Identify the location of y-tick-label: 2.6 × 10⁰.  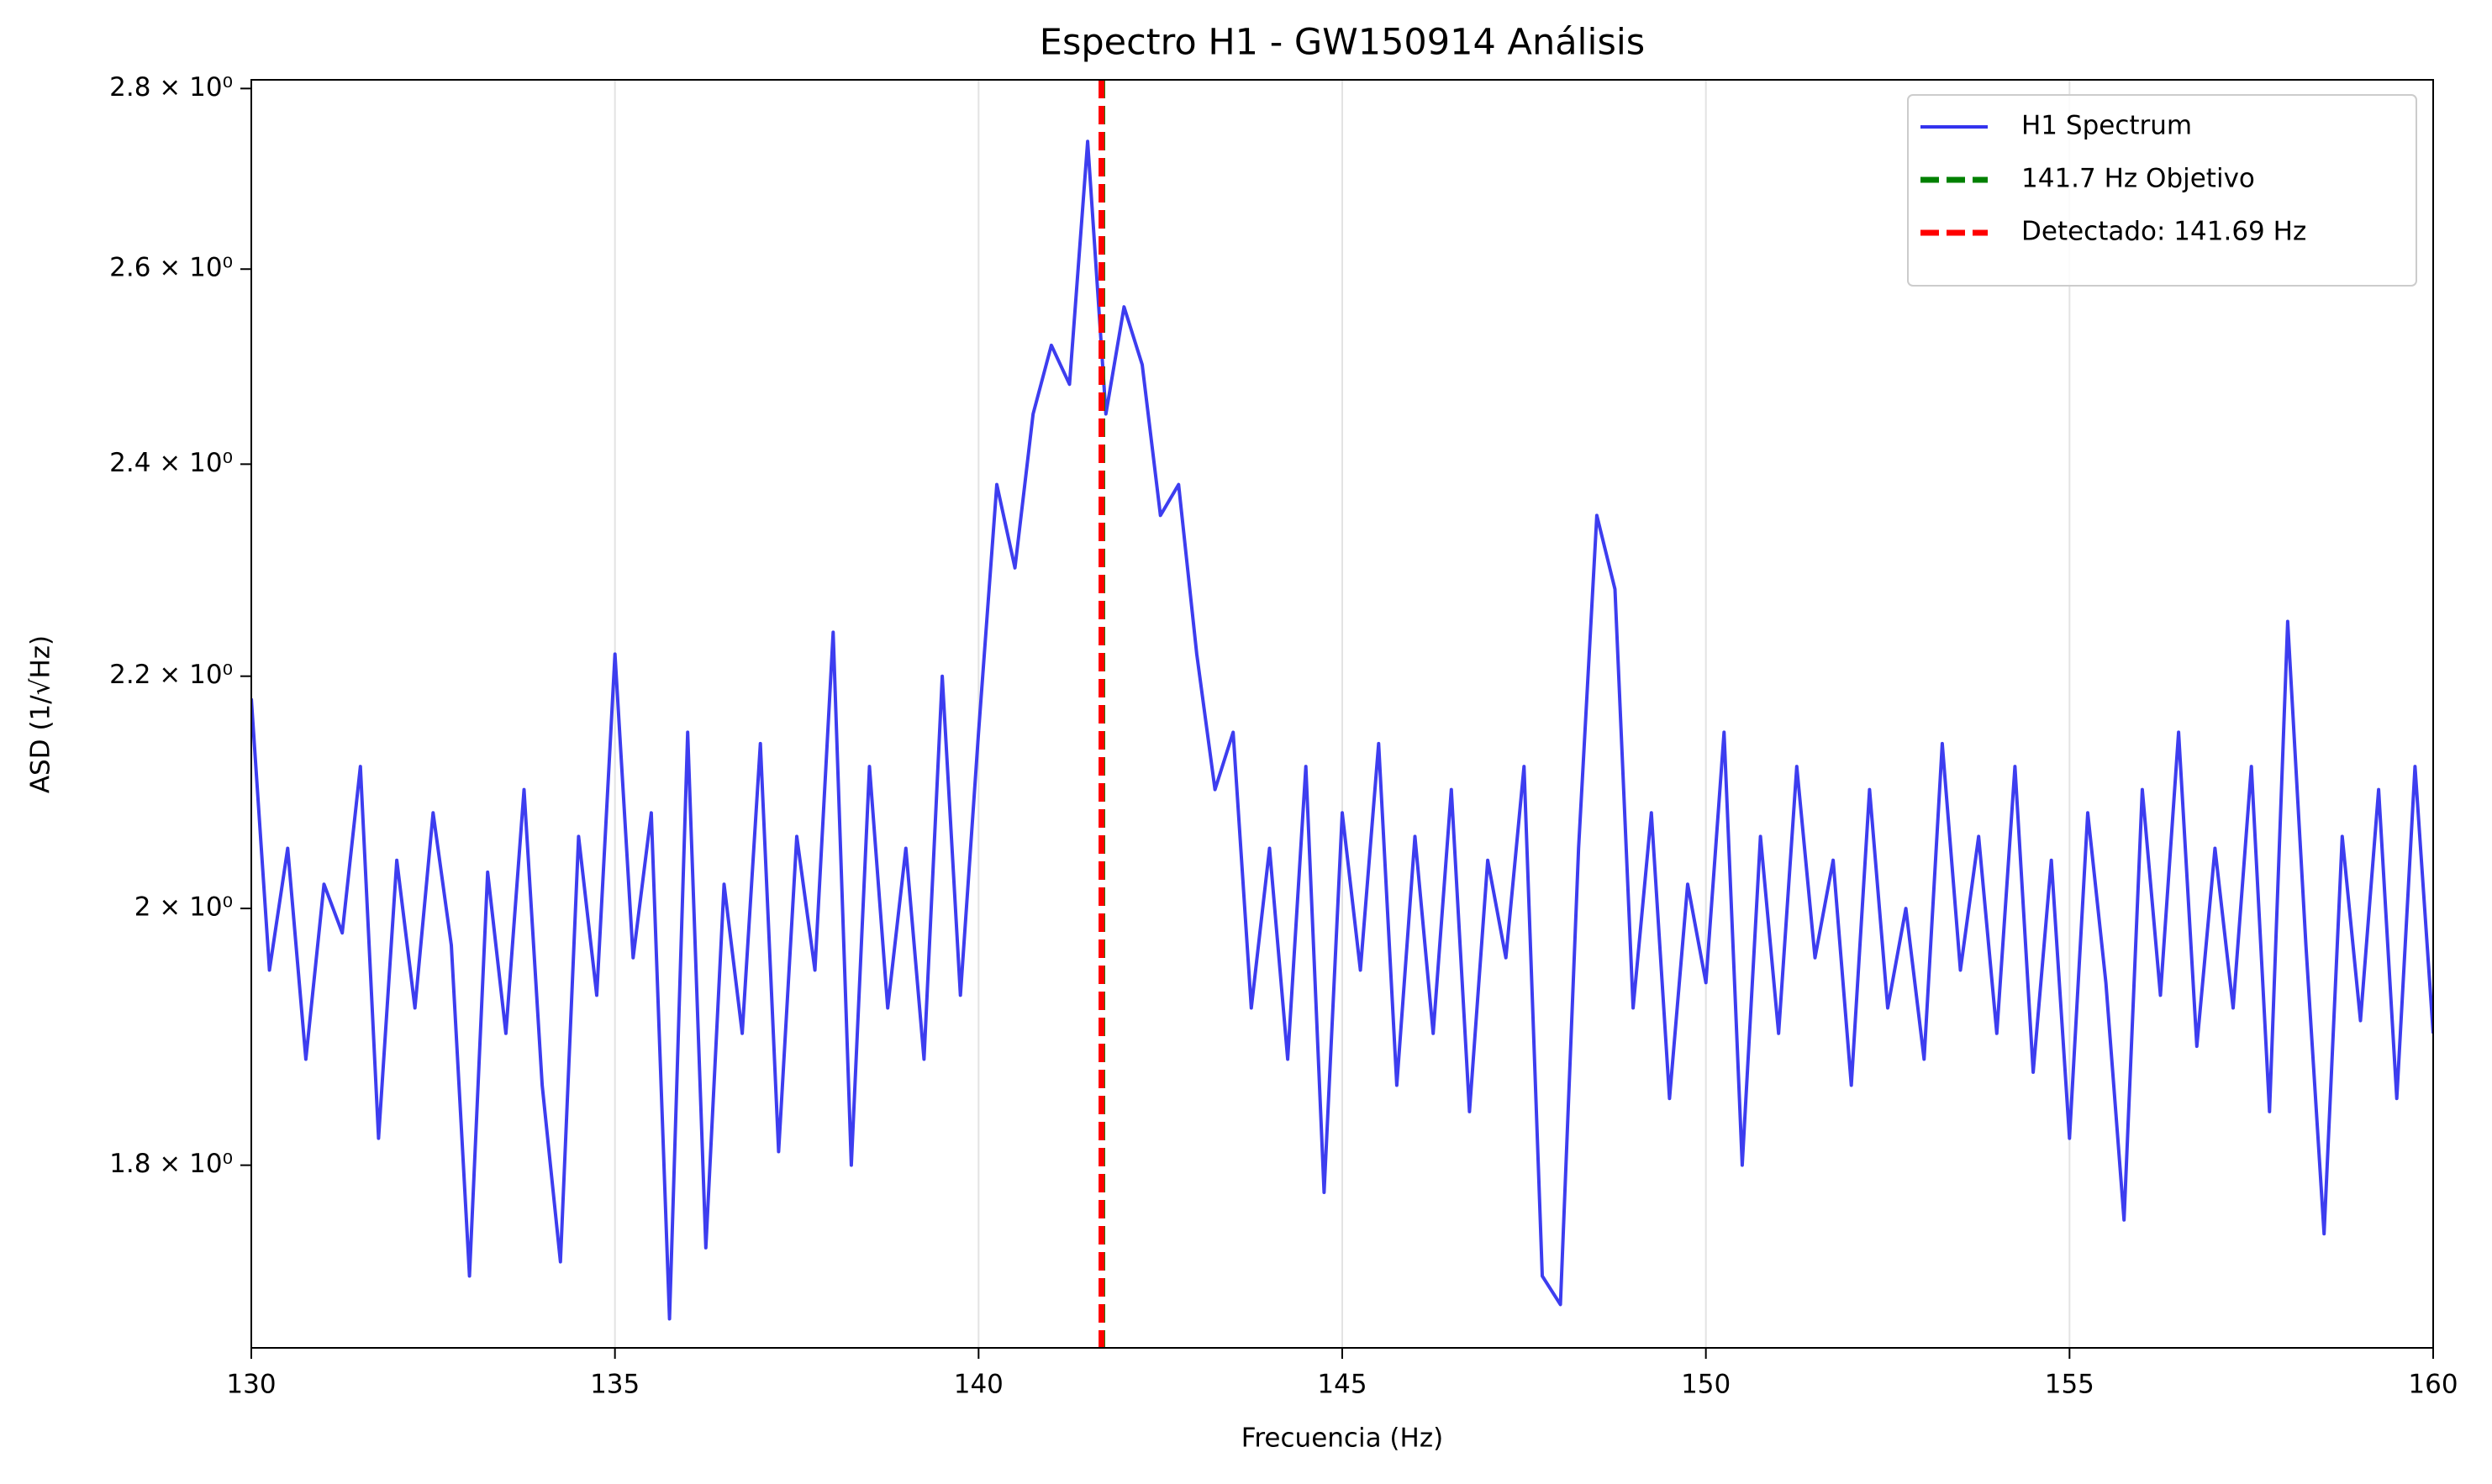
(171, 268).